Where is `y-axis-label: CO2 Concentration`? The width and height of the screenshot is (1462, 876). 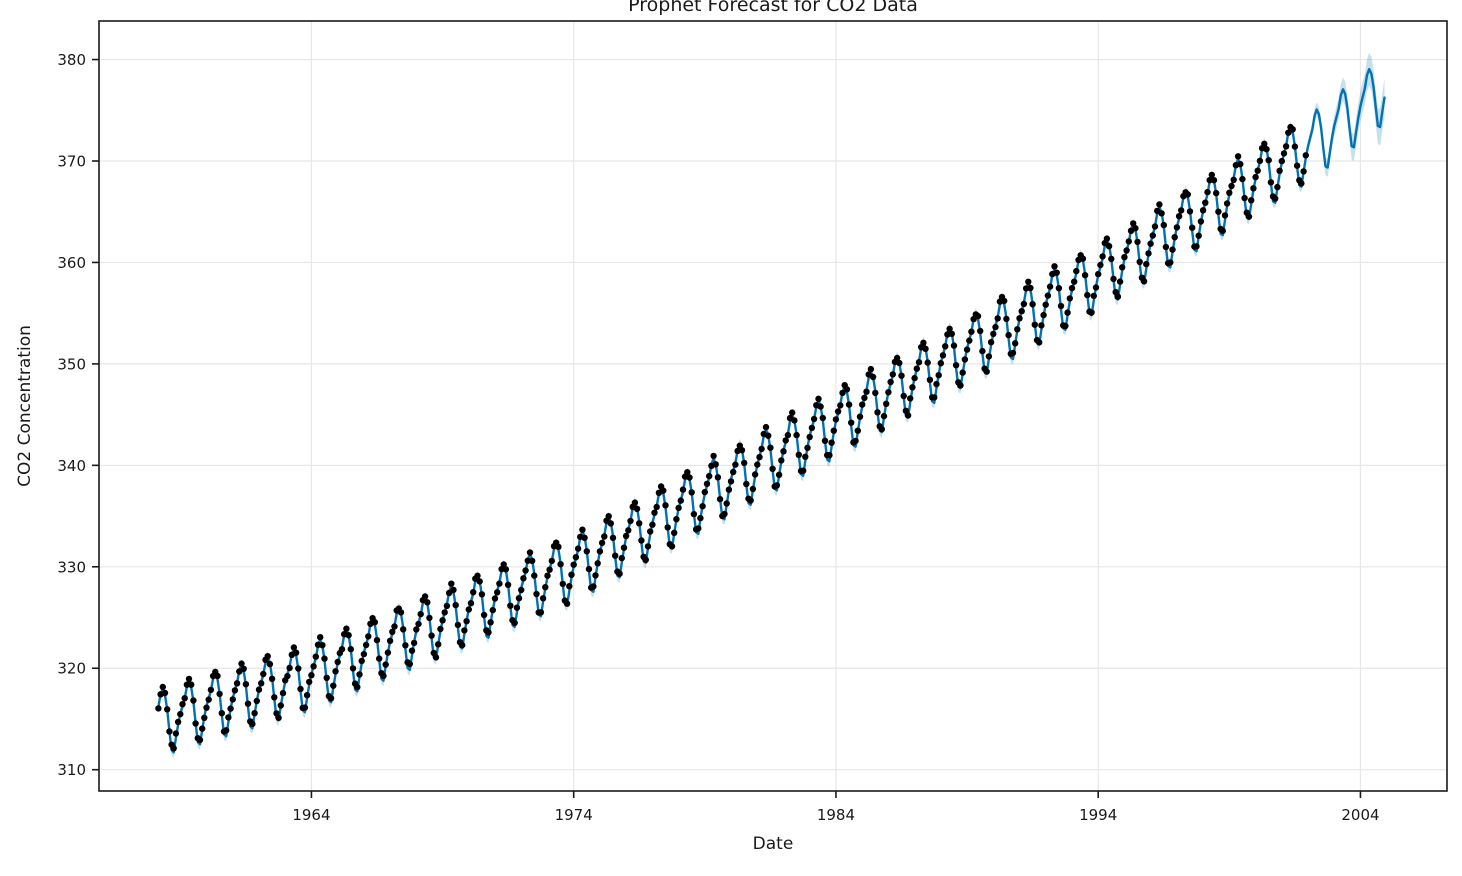 y-axis-label: CO2 Concentration is located at coordinates (25, 406).